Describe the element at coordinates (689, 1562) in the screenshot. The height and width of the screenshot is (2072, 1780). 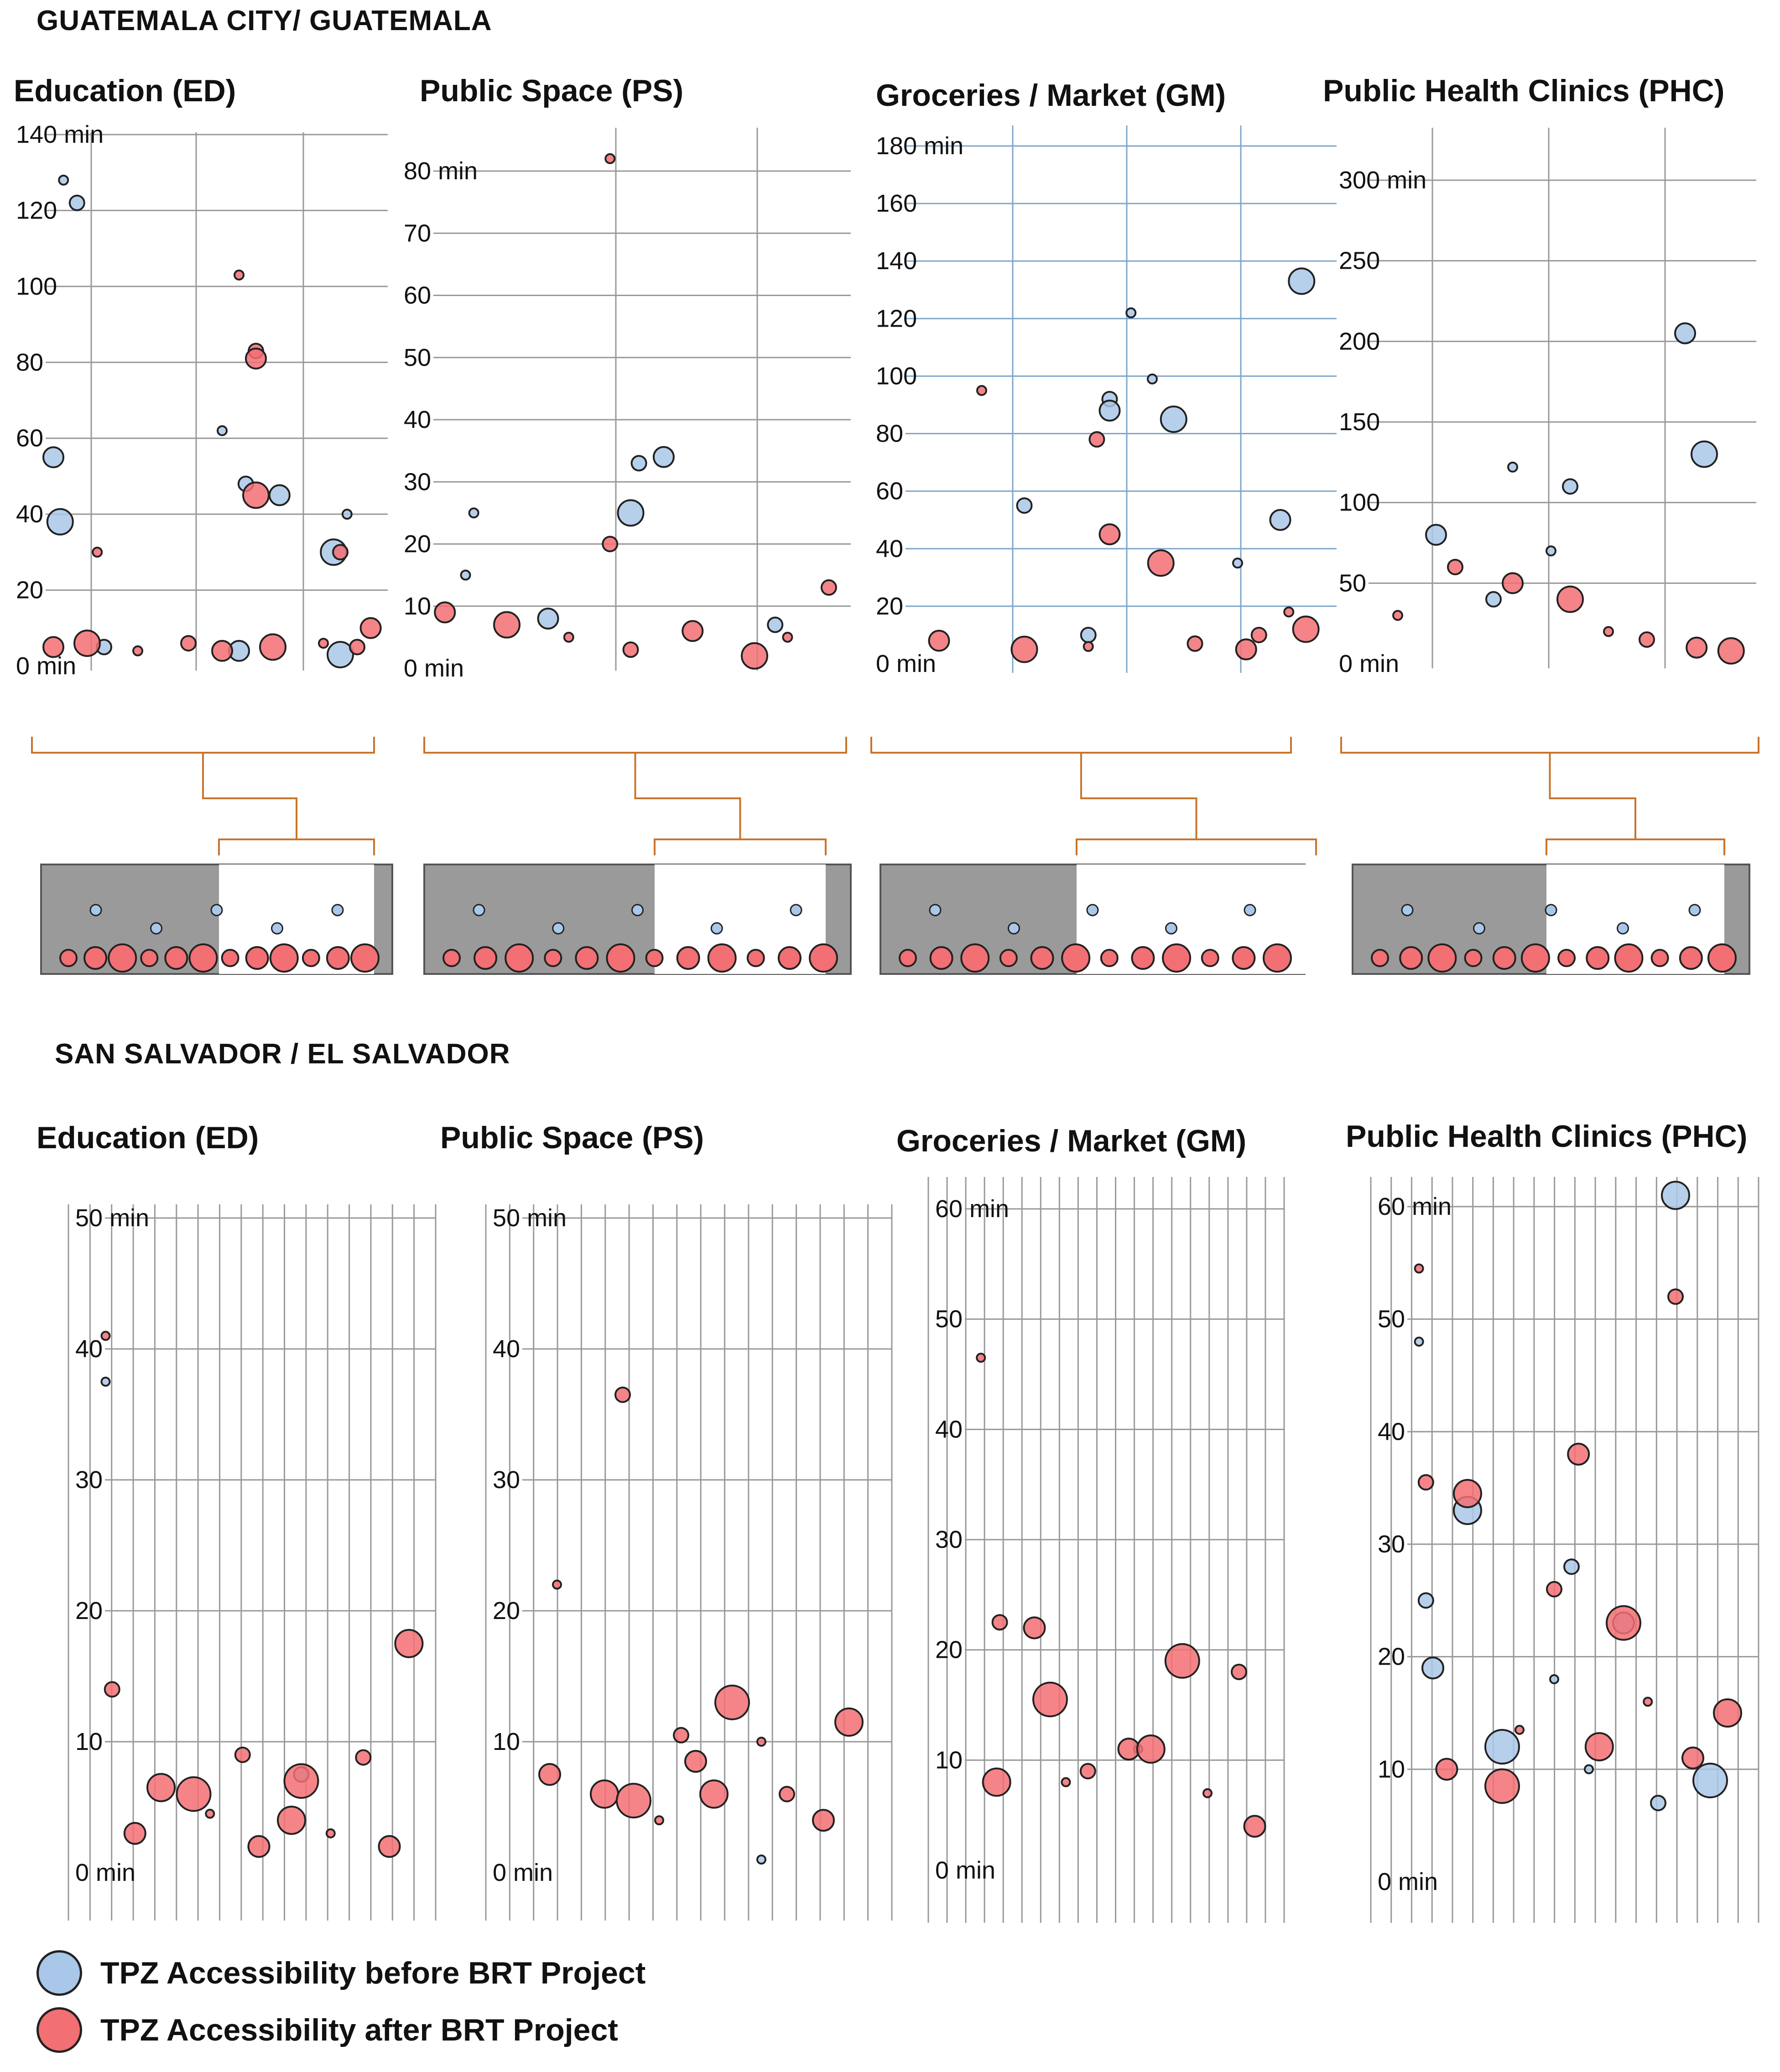
I see `chart-sv-ps: 0 min 10 20 30 40 50 min` at that location.